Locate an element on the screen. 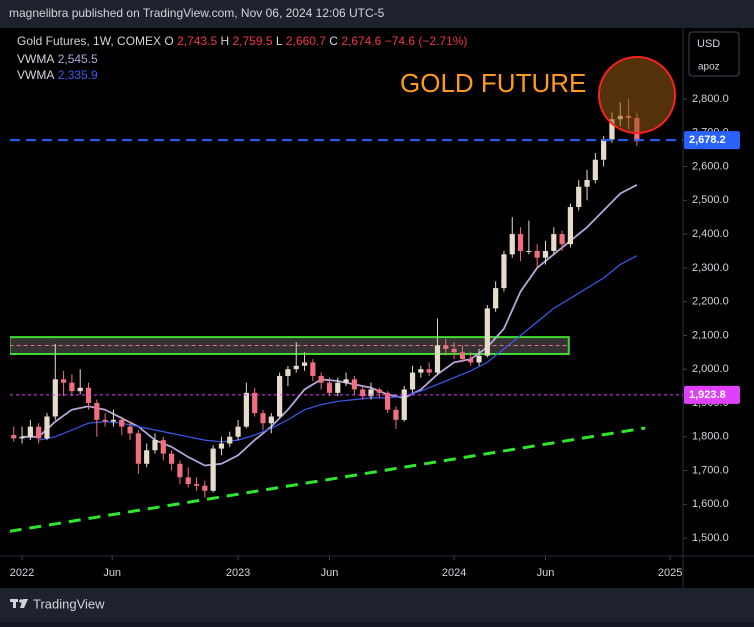 Image resolution: width=754 pixels, height=627 pixels. ohlc-key: O is located at coordinates (168, 41).